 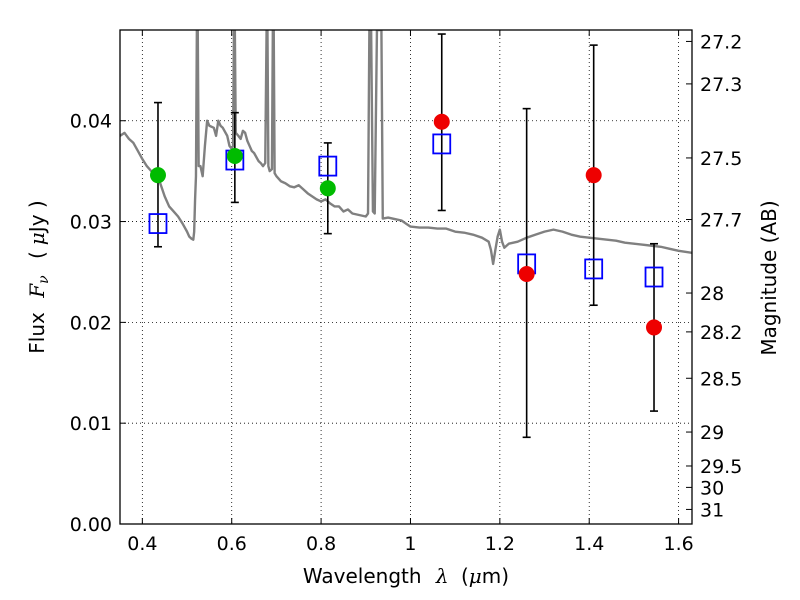 I want to click on y-tick-label: 0.01, so click(x=91, y=424).